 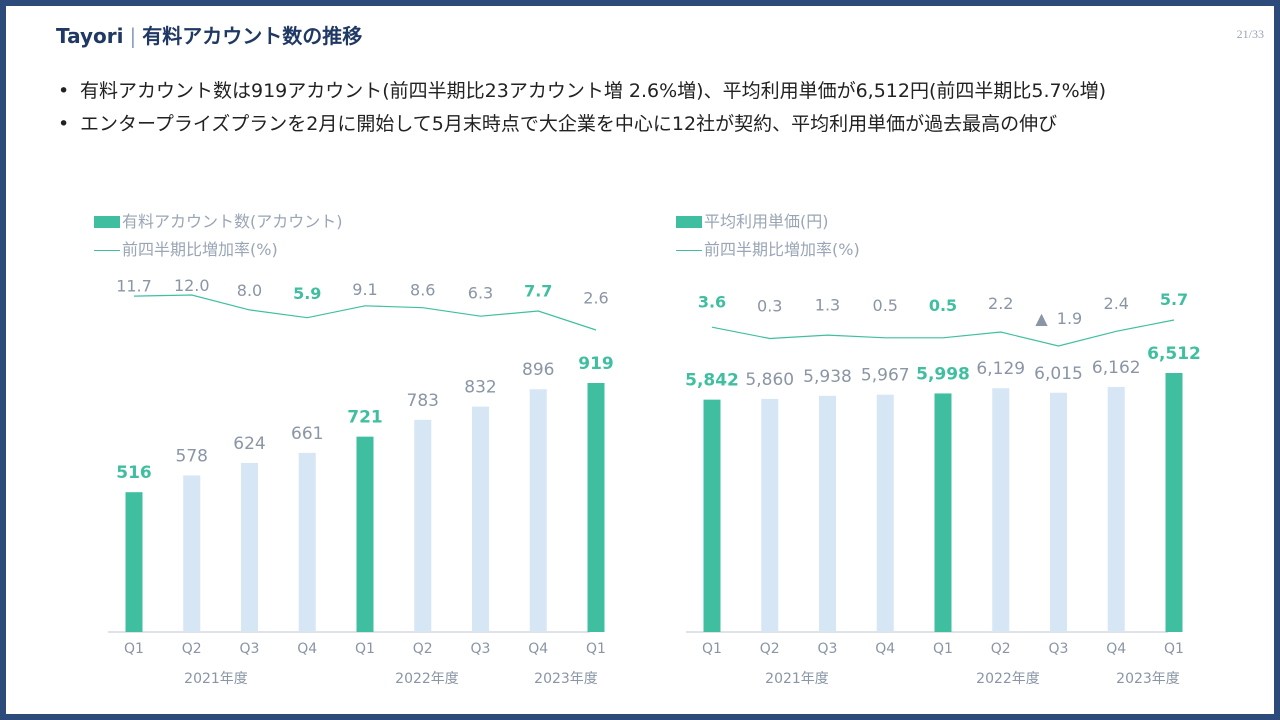 What do you see at coordinates (1069, 318) in the screenshot?
I see `growth-rate-label: 1.9` at bounding box center [1069, 318].